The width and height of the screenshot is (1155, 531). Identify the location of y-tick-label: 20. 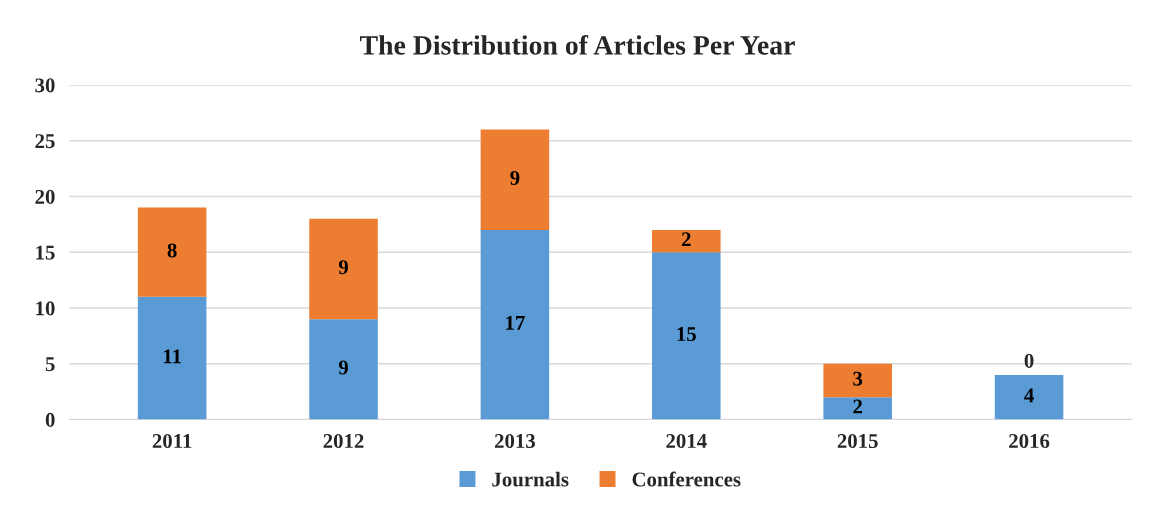
(45, 196).